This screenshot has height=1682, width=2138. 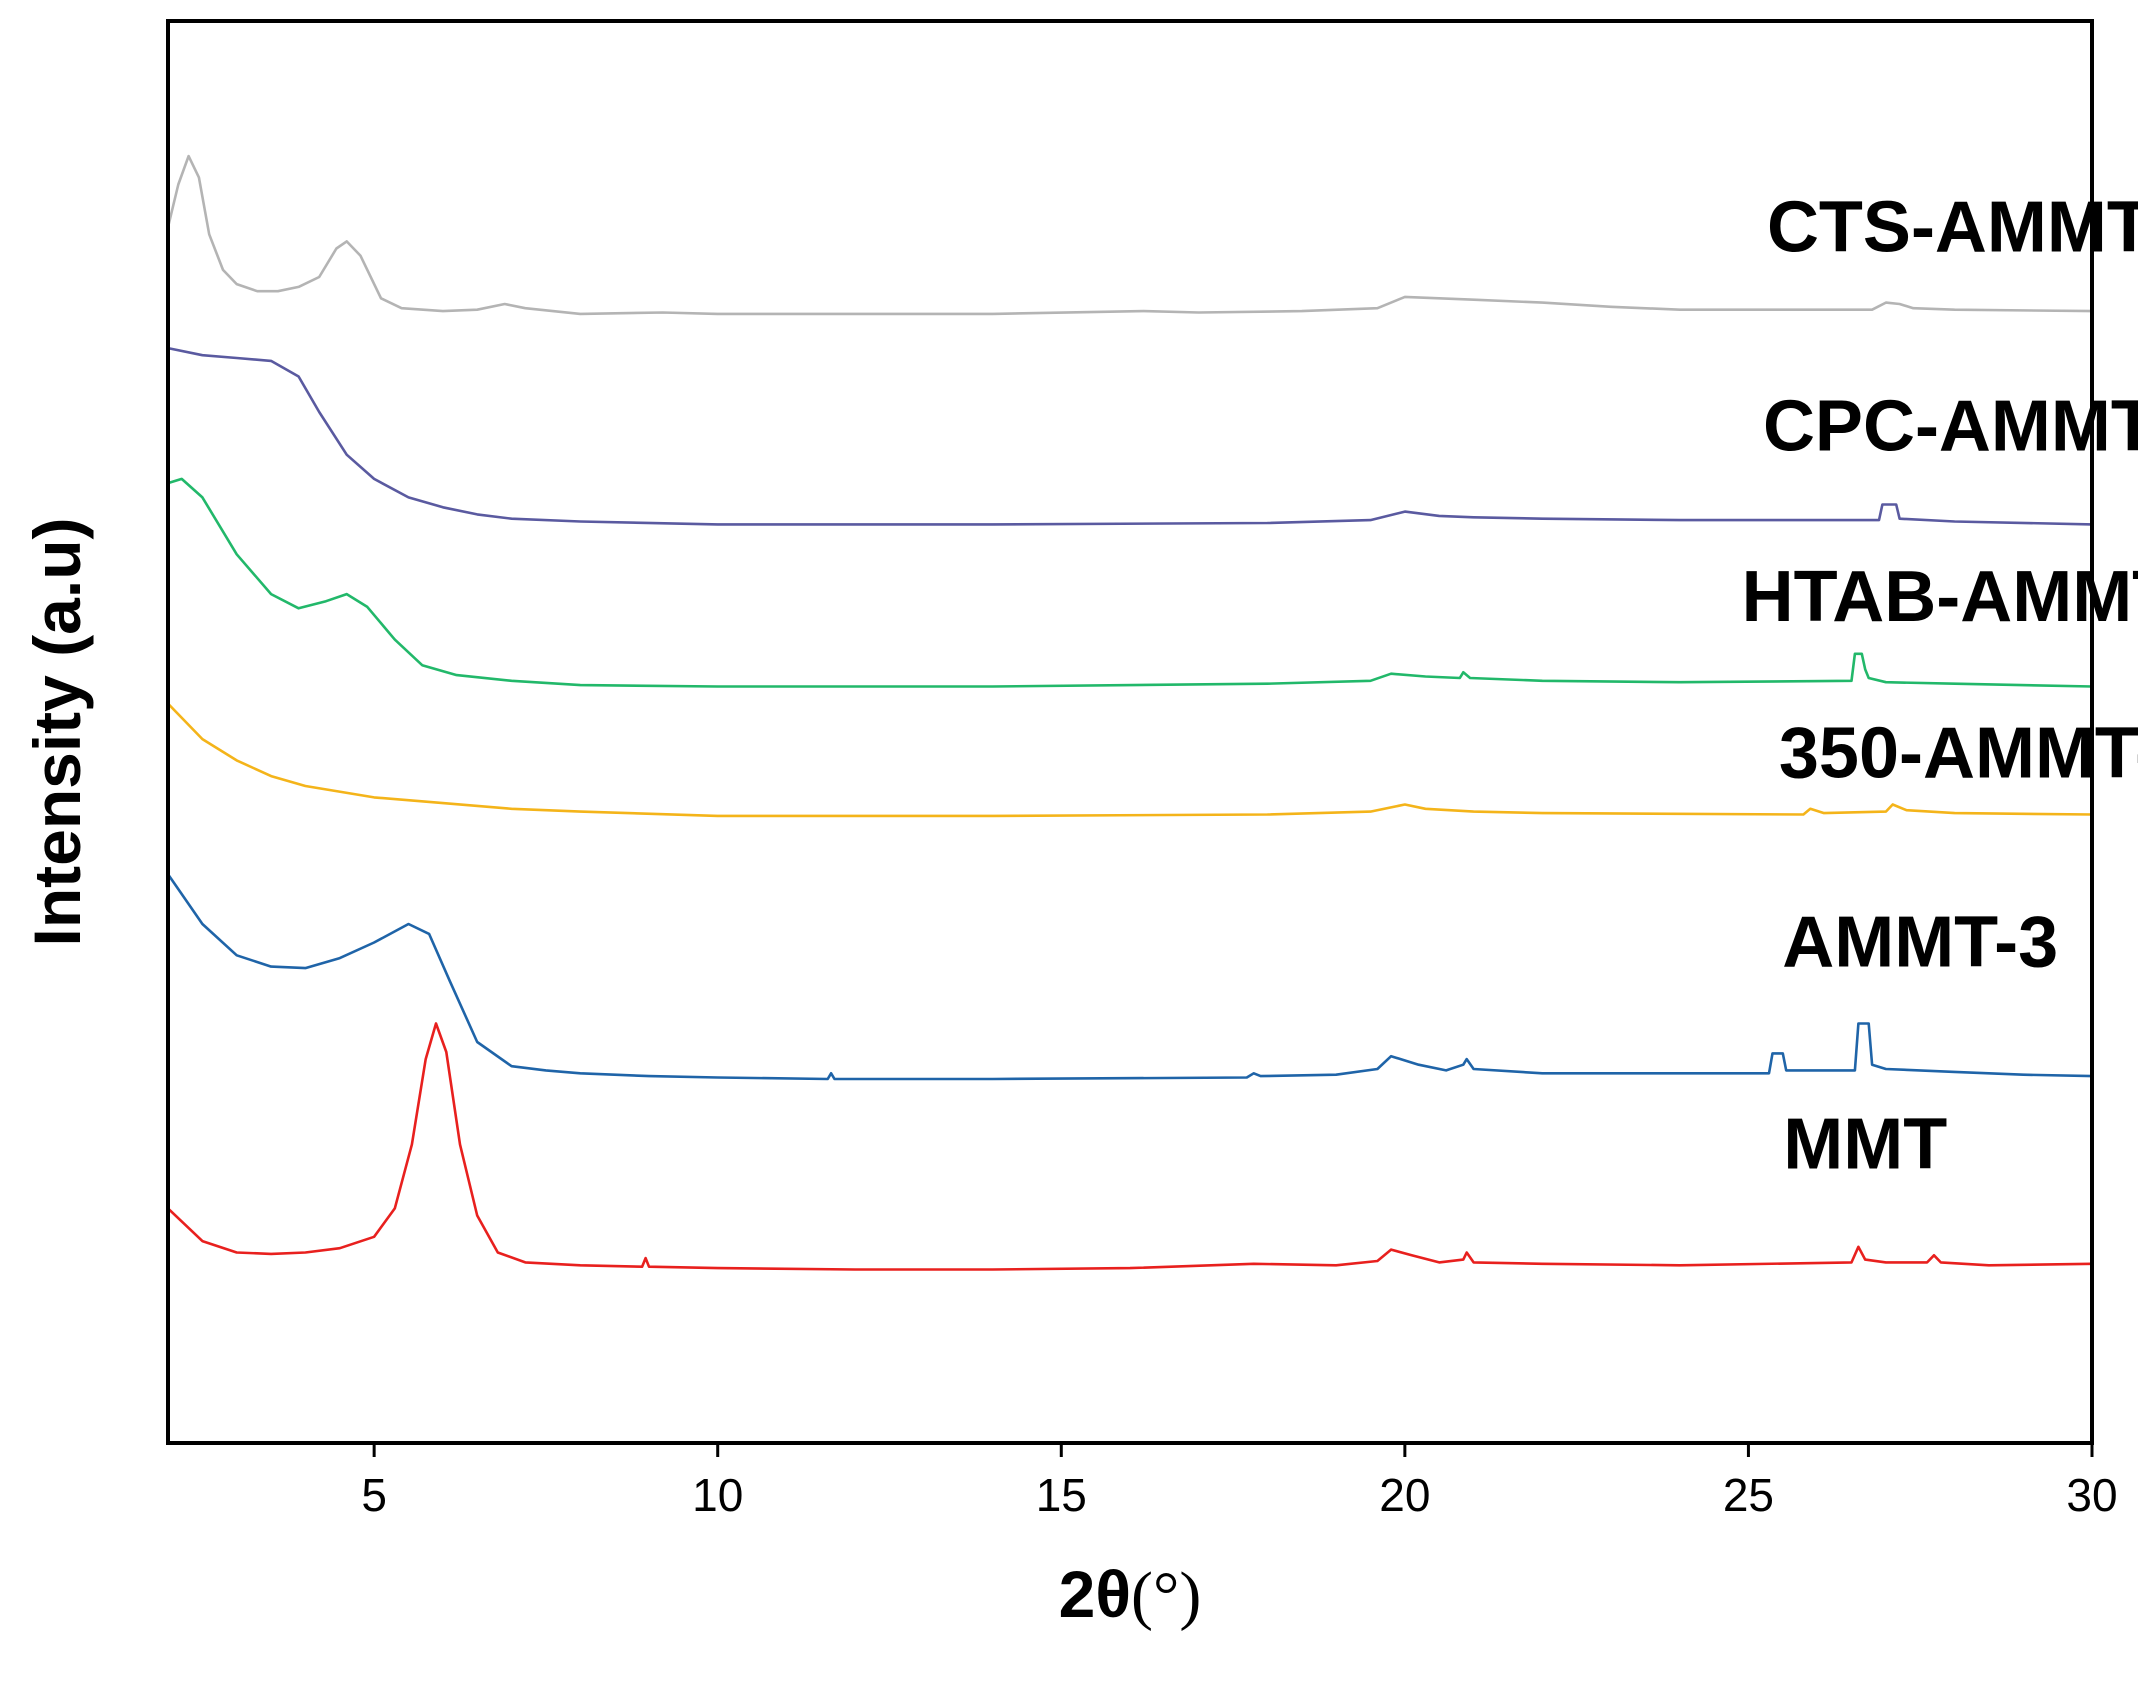 What do you see at coordinates (57, 731) in the screenshot?
I see `y-axis-title: Intensity (a.u)` at bounding box center [57, 731].